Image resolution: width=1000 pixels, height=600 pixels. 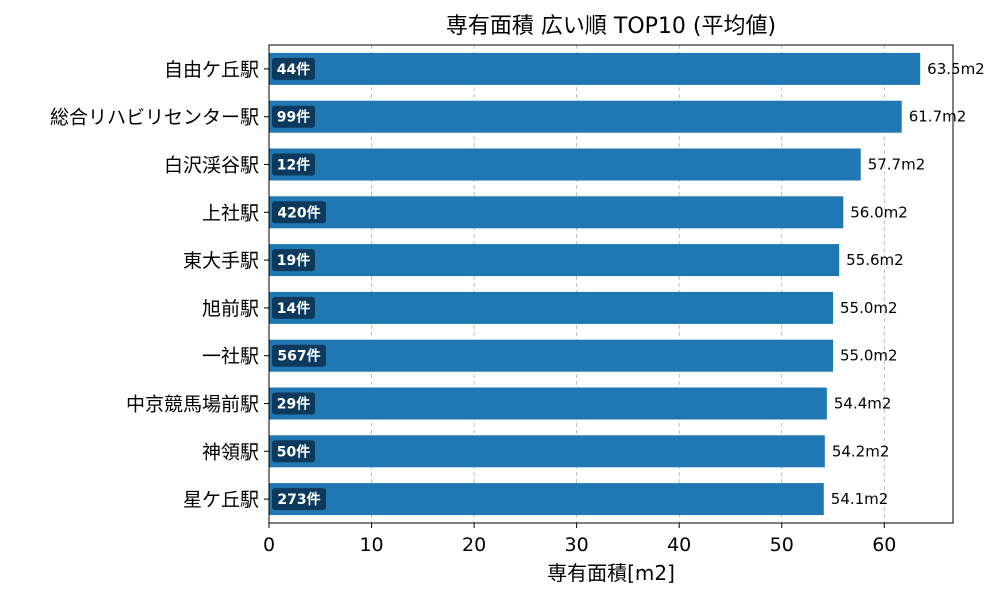 I want to click on count-label: 29件, so click(x=293, y=404).